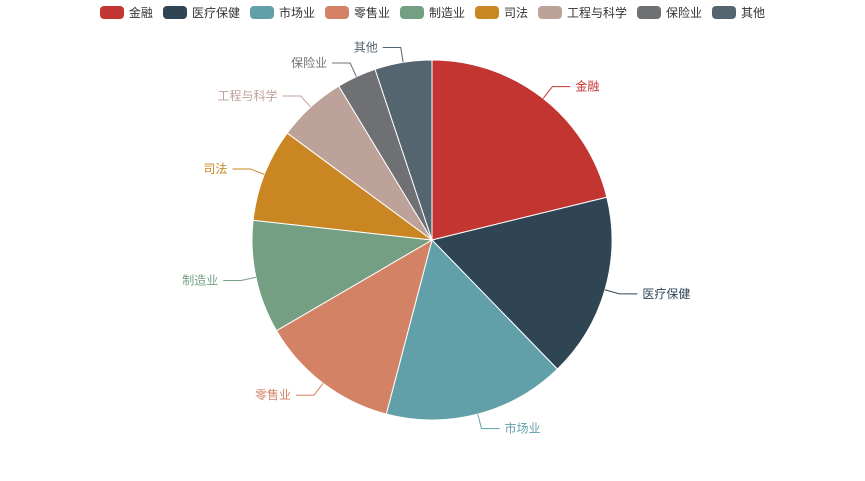 The image size is (865, 481). Describe the element at coordinates (273, 394) in the screenshot. I see `slice-label: 零售业` at that location.